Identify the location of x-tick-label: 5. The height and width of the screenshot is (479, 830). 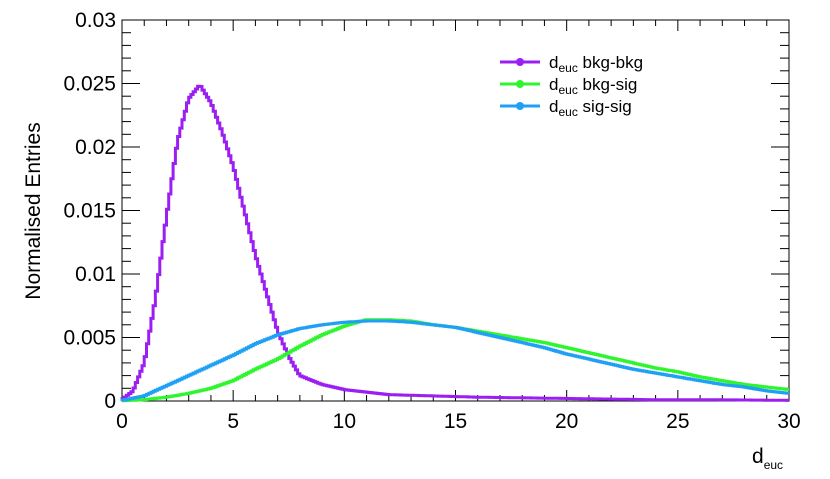
(233, 421).